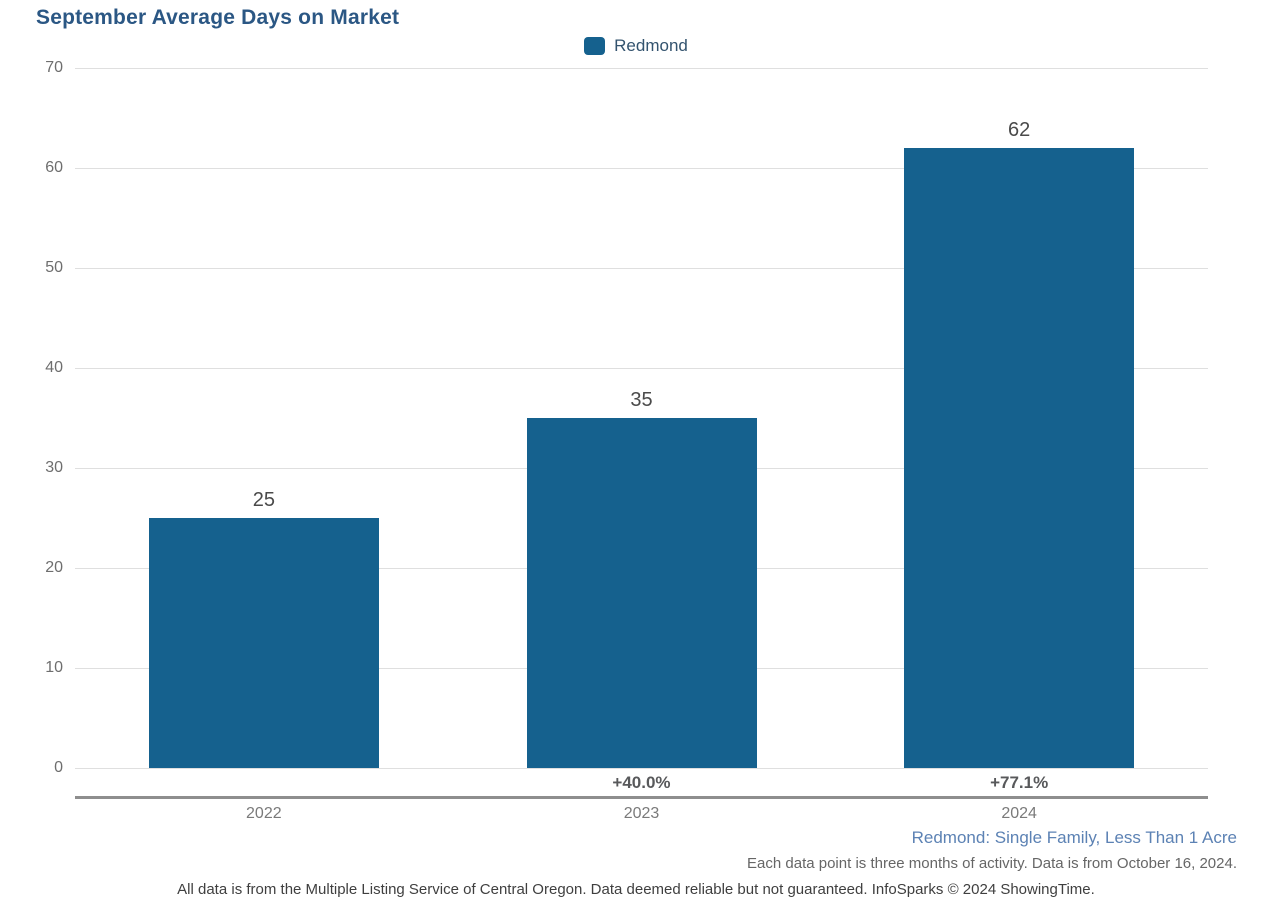 This screenshot has width=1272, height=913. Describe the element at coordinates (1019, 782) in the screenshot. I see `pct-change-label-2024: +77.1%` at that location.